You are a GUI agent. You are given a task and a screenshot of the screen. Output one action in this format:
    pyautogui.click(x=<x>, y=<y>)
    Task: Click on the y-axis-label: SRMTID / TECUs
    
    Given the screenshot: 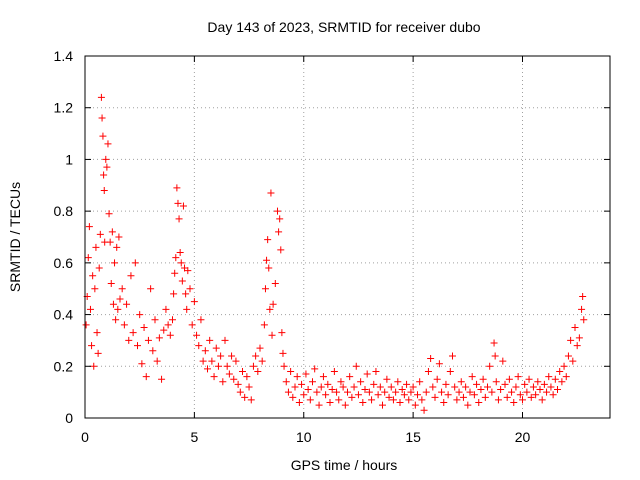 What is the action you would take?
    pyautogui.click(x=15, y=237)
    